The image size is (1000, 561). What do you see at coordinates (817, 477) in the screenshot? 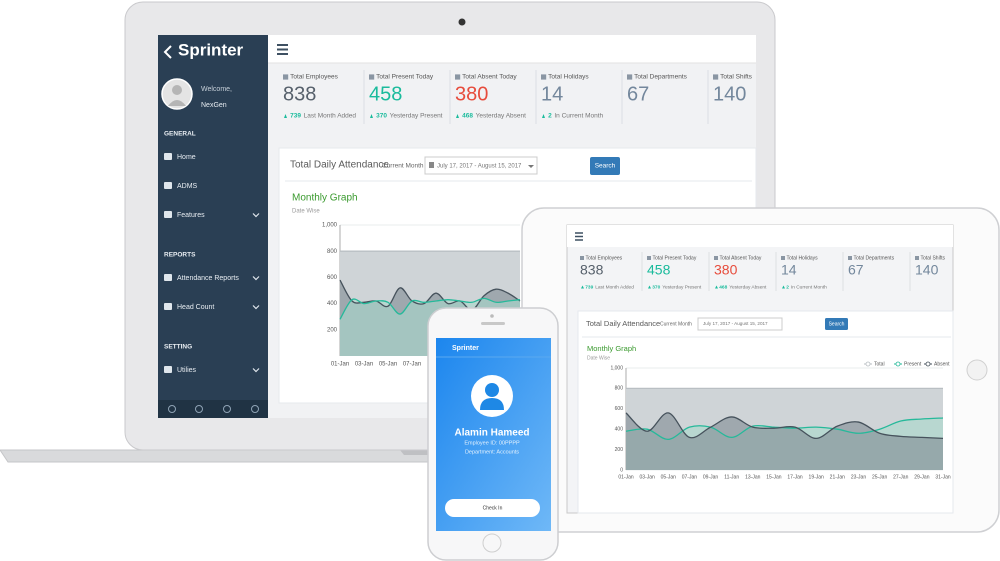
I see `x-tick-label: 19-Jan` at bounding box center [817, 477].